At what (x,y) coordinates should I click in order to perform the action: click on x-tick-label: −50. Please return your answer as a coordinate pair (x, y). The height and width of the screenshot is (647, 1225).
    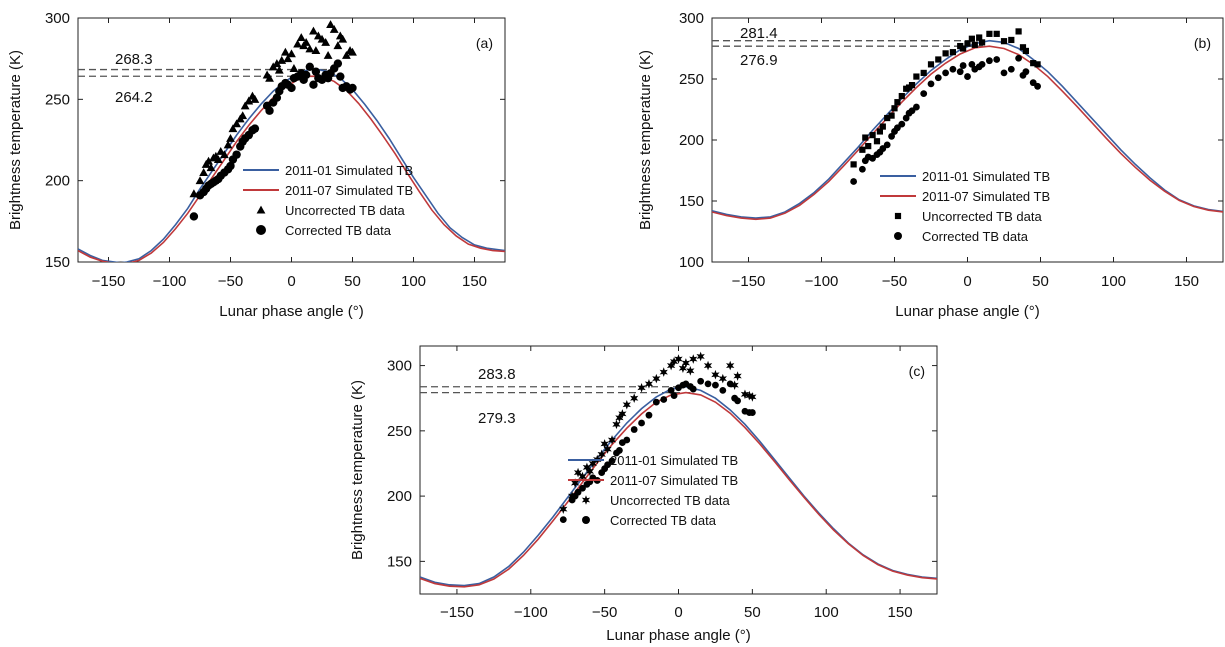
    Looking at the image, I should click on (230, 281).